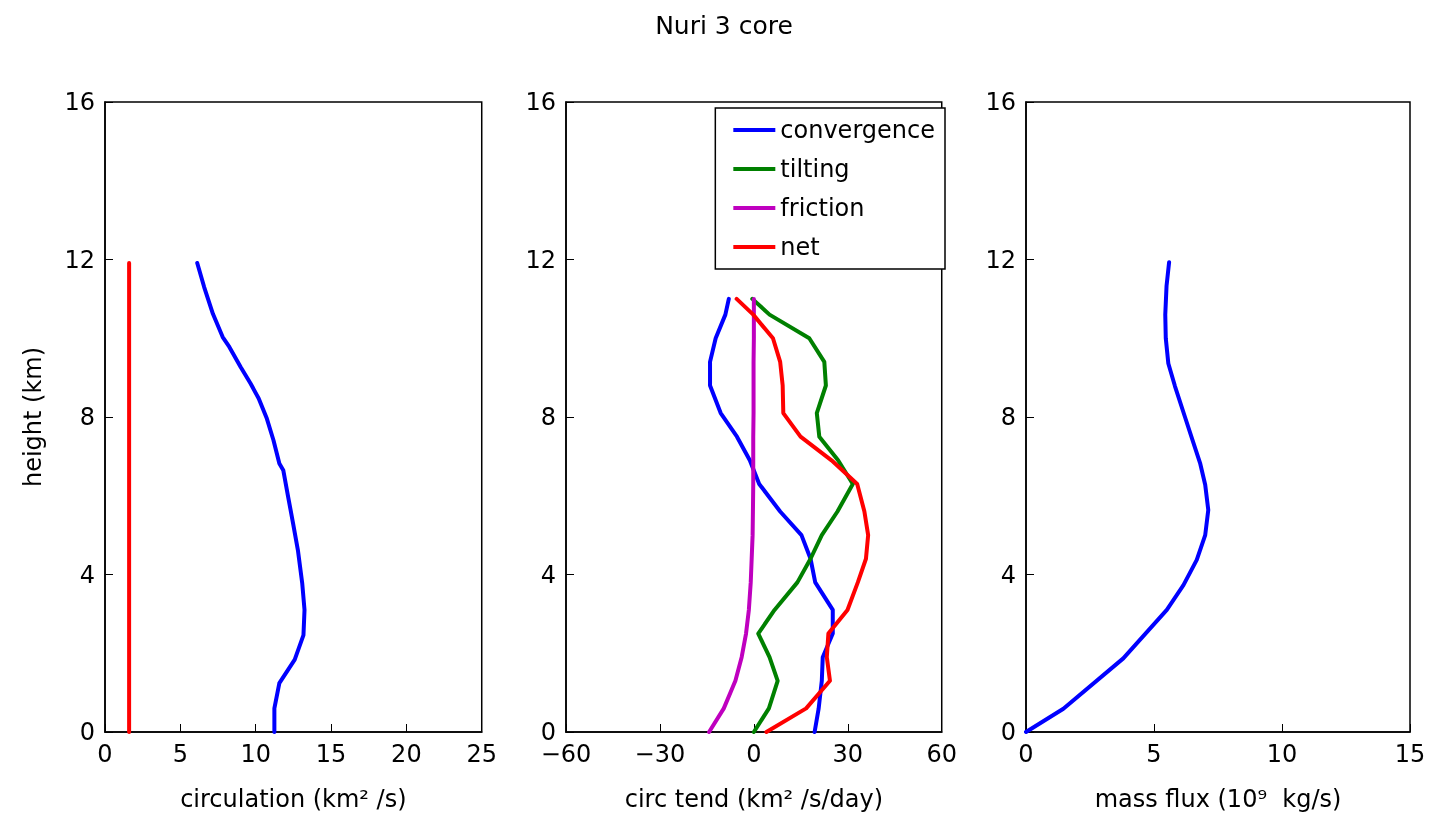 Image resolution: width=1438 pixels, height=817 pixels. I want to click on x-tick-label: 20, so click(406, 754).